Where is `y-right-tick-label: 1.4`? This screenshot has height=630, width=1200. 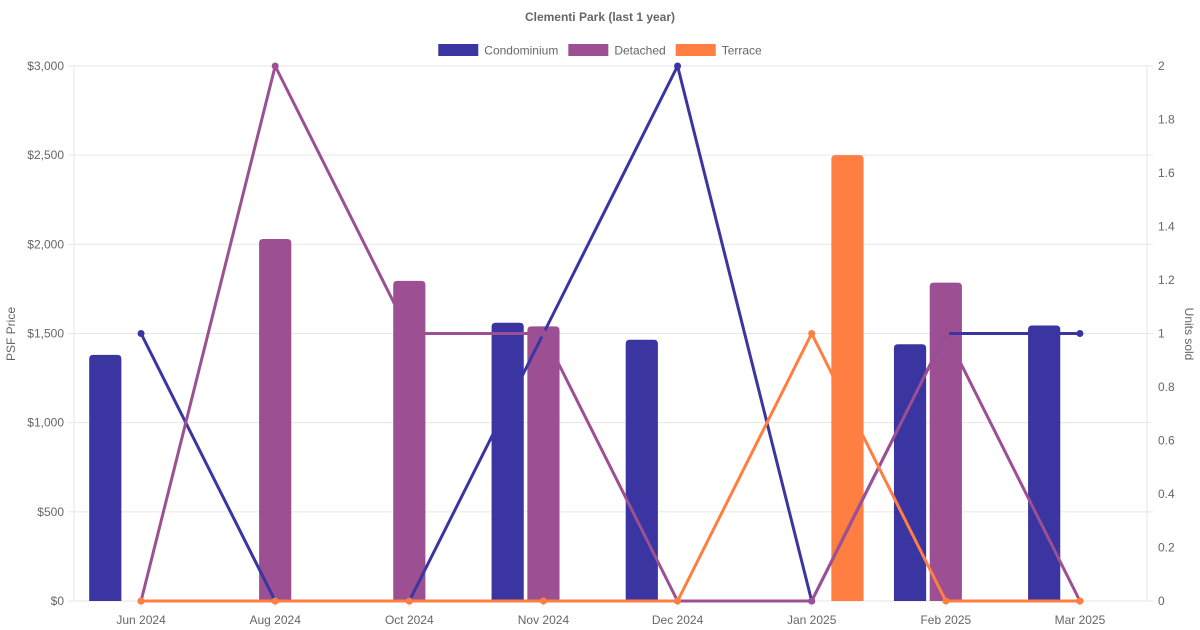 y-right-tick-label: 1.4 is located at coordinates (1166, 227).